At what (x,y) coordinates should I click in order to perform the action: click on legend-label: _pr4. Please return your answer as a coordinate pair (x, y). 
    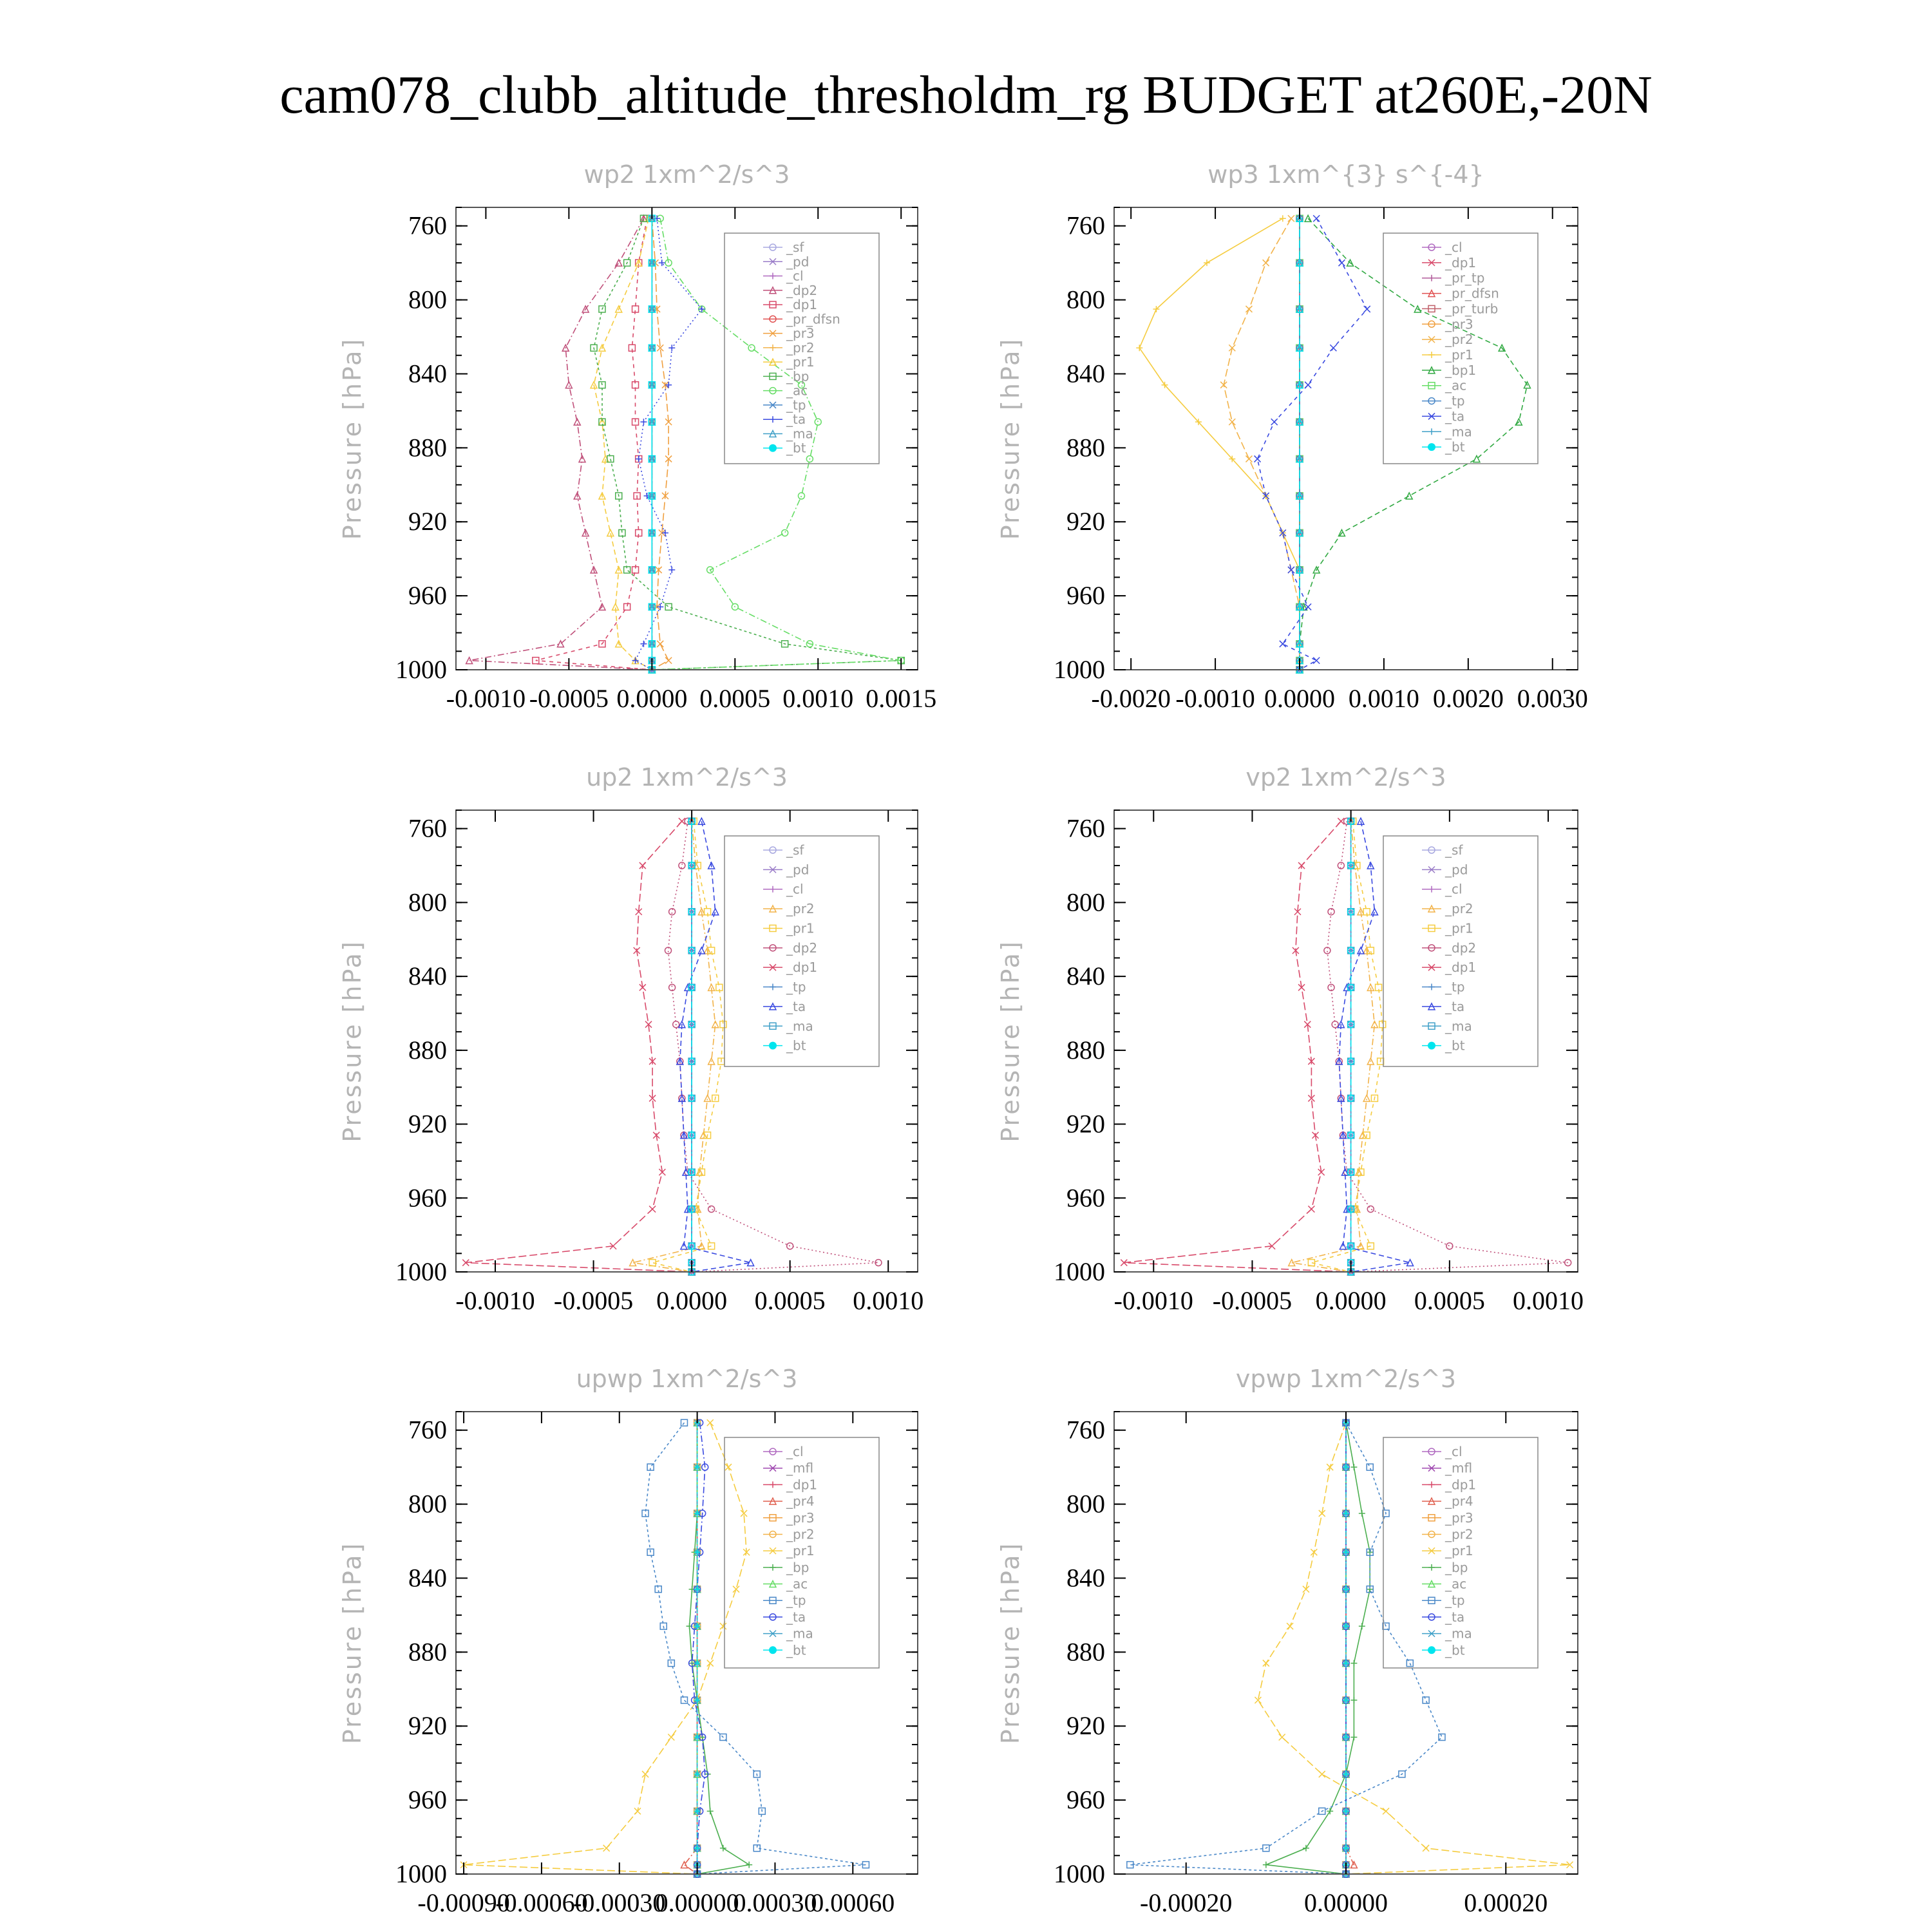
    Looking at the image, I should click on (1459, 1501).